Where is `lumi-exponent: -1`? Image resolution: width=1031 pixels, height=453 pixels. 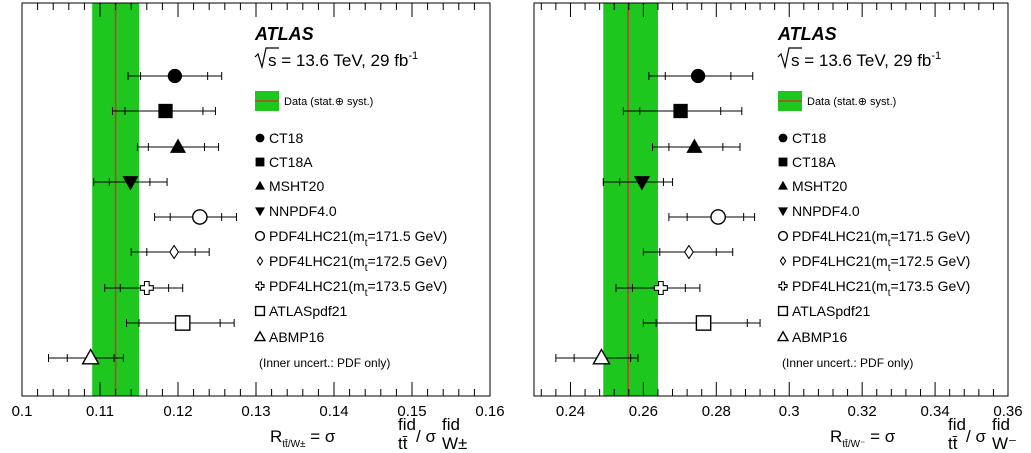 lumi-exponent: -1 is located at coordinates (413, 56).